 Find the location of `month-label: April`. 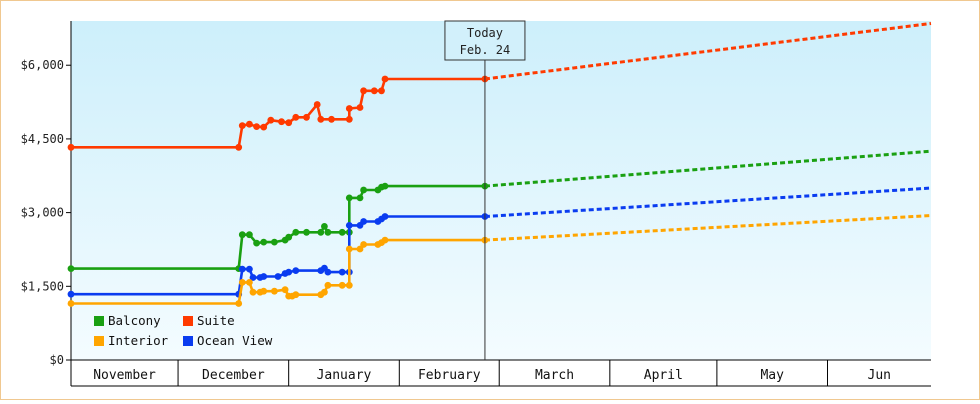

month-label: April is located at coordinates (663, 375).